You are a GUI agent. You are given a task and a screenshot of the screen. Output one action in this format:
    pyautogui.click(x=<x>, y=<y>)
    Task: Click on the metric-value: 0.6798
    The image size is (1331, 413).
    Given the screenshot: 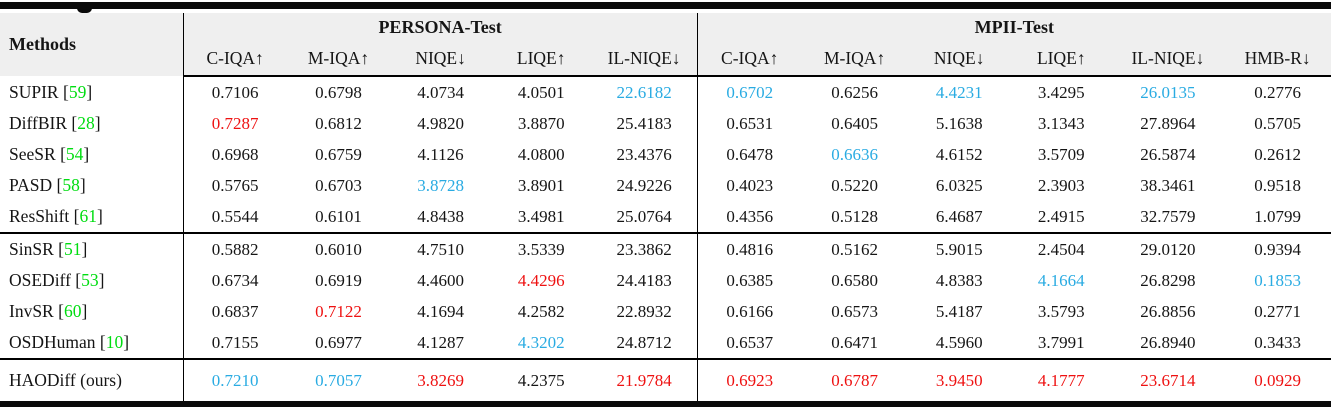 What is the action you would take?
    pyautogui.click(x=338, y=92)
    